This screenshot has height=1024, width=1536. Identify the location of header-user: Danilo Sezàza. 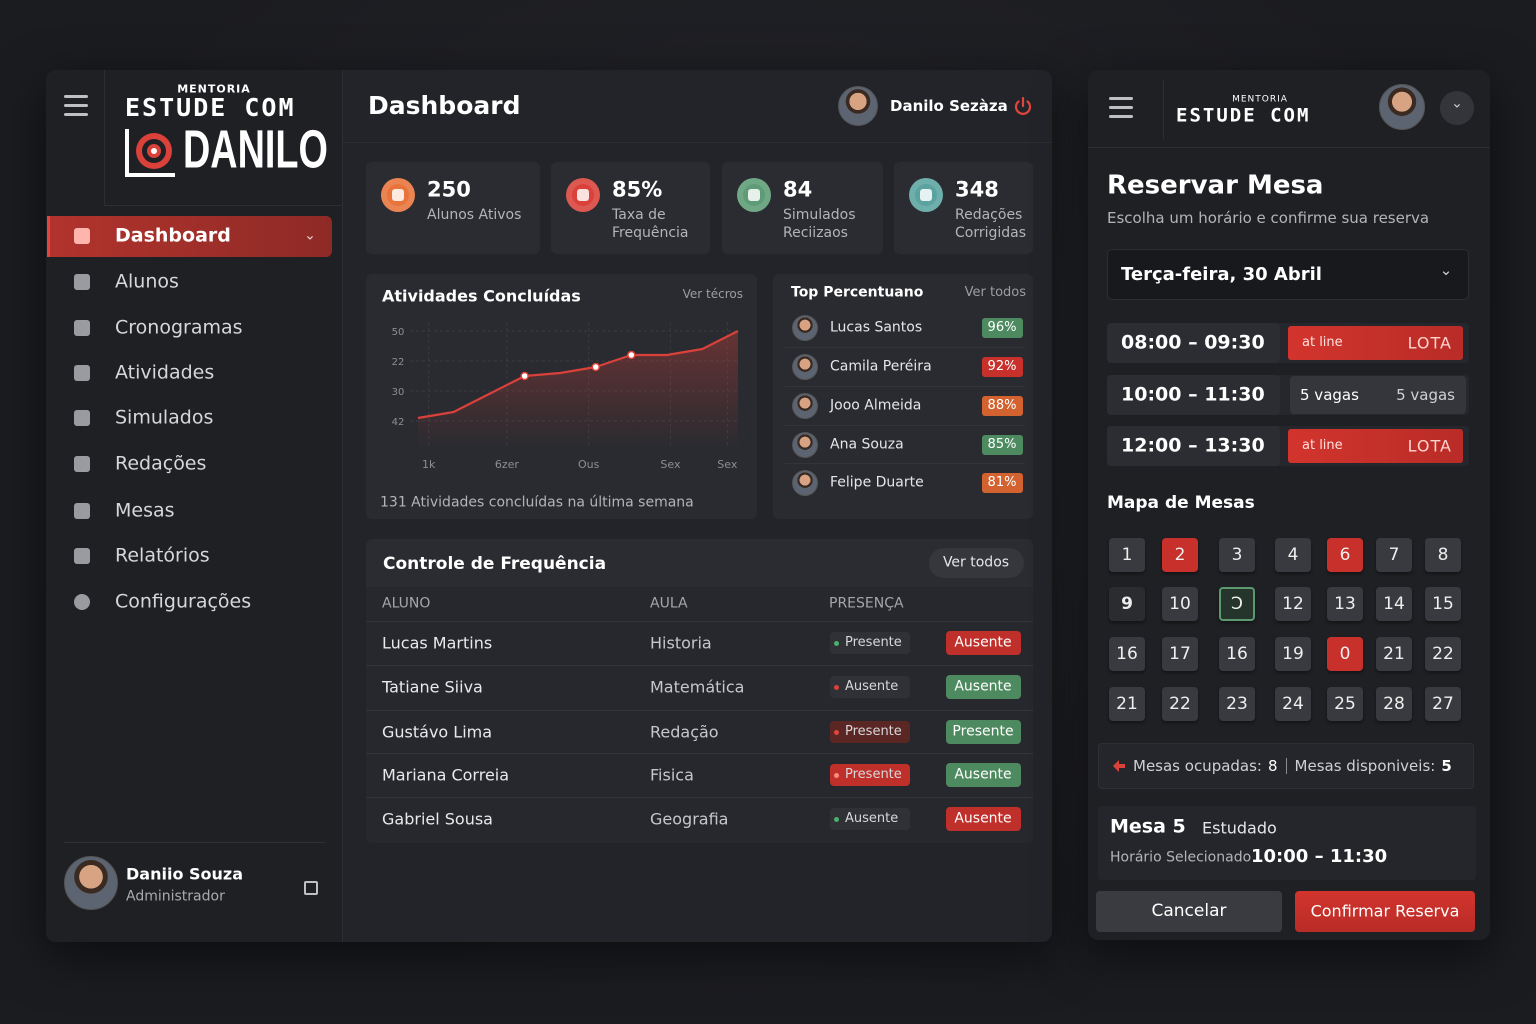
(949, 106).